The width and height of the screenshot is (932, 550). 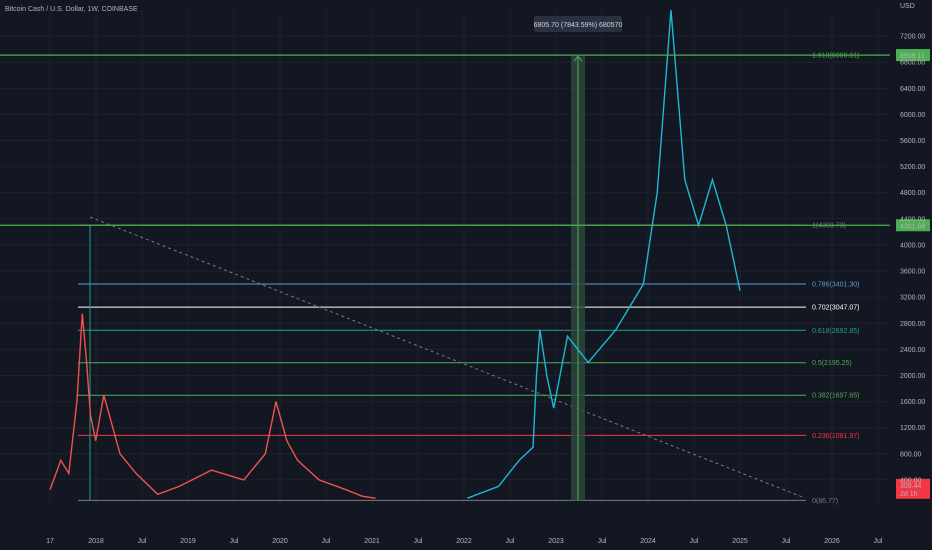 I want to click on x-tick-label: 2022, so click(x=464, y=541).